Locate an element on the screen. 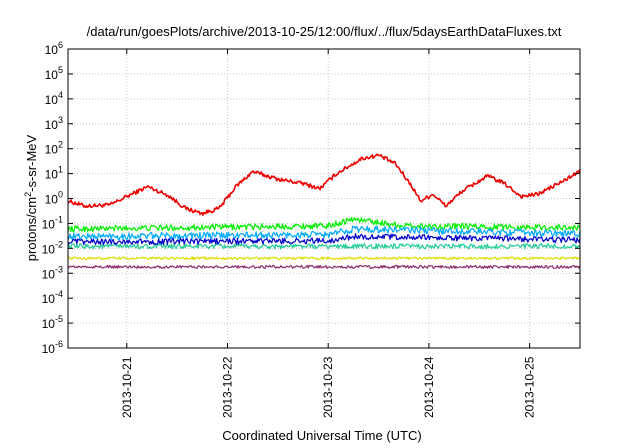 The width and height of the screenshot is (640, 448). y-tick-label: 10⁻¹ is located at coordinates (52, 222).